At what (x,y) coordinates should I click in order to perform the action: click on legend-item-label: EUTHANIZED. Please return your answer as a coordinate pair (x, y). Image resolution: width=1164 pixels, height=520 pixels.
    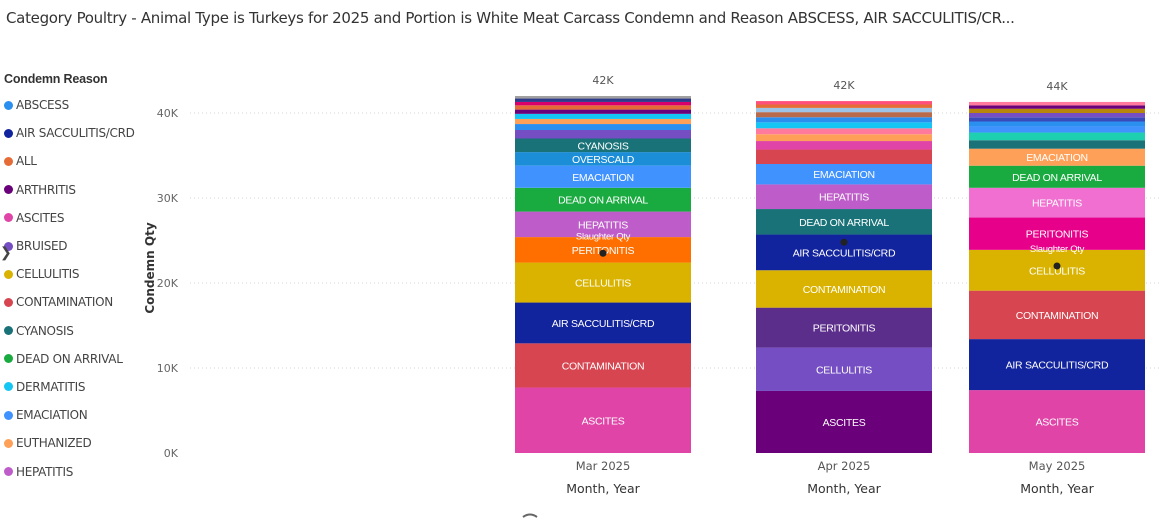
    Looking at the image, I should click on (54, 443).